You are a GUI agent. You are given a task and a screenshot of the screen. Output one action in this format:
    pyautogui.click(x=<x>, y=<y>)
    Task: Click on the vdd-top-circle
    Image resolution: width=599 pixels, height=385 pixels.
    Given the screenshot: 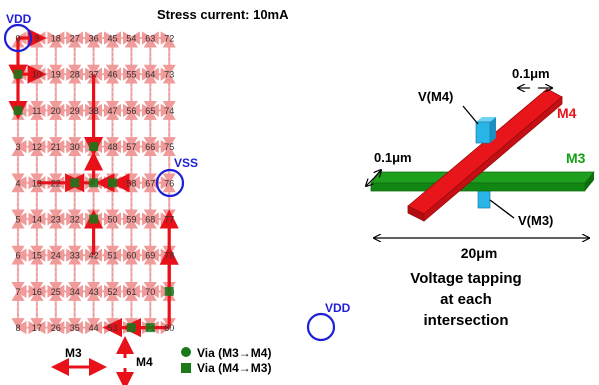 What is the action you would take?
    pyautogui.click(x=18, y=38)
    